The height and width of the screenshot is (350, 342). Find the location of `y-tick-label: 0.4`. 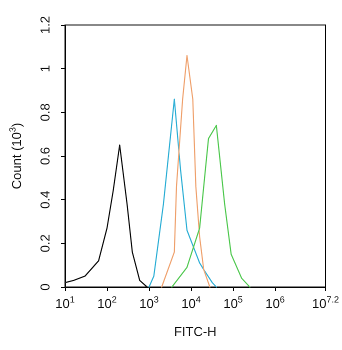

y-tick-label: 0.4 is located at coordinates (45, 199).